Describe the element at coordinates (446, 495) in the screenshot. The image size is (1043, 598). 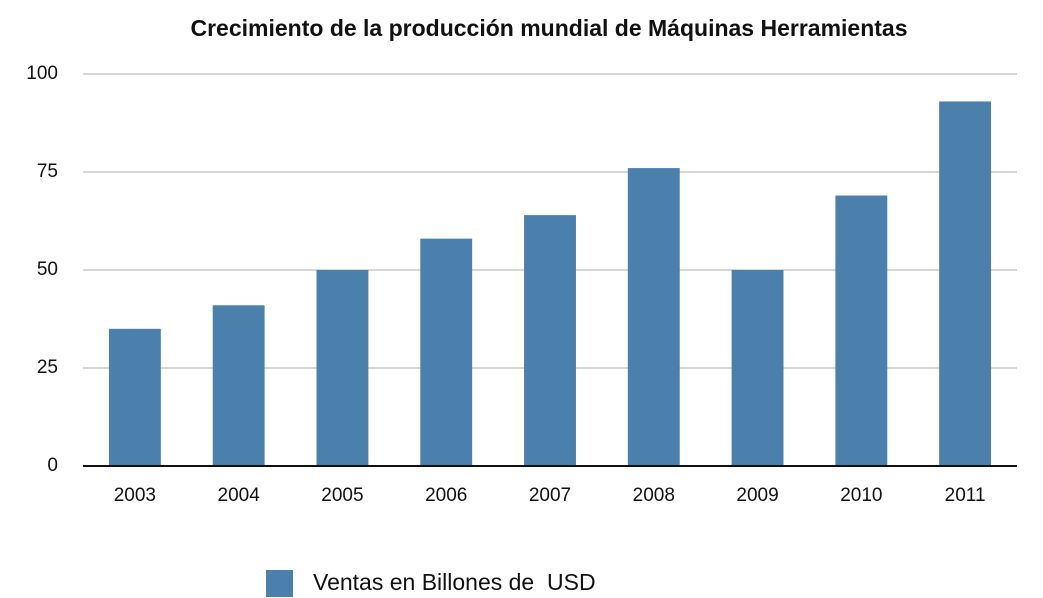
I see `x-tick-label: 2006` at that location.